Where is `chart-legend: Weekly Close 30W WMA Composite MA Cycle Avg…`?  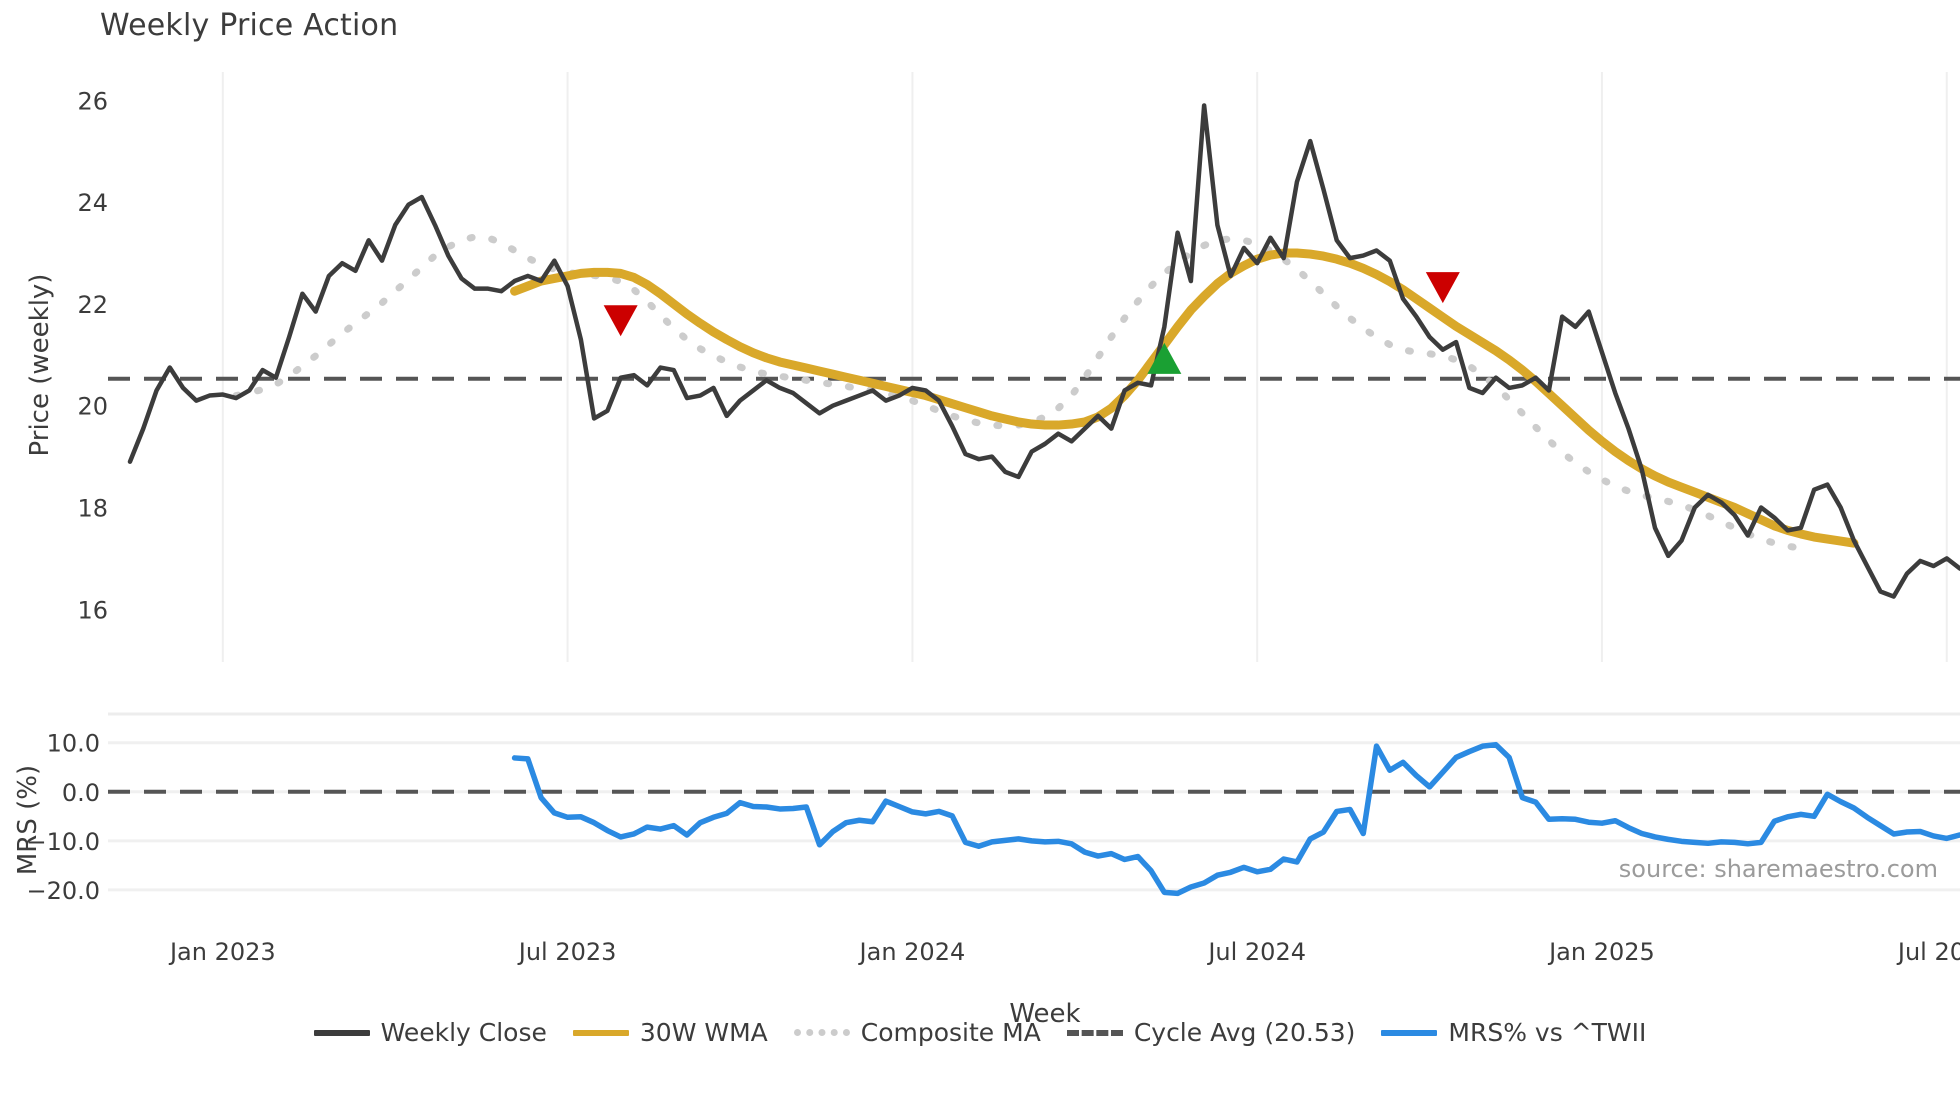
chart-legend: Weekly Close 30W WMA Composite MA Cycle Avg… is located at coordinates (980, 1032).